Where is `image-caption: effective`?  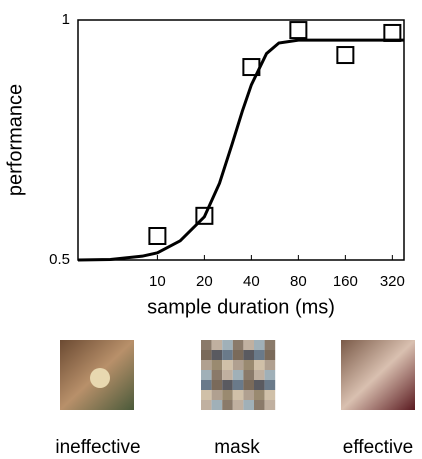 image-caption: effective is located at coordinates (378, 447).